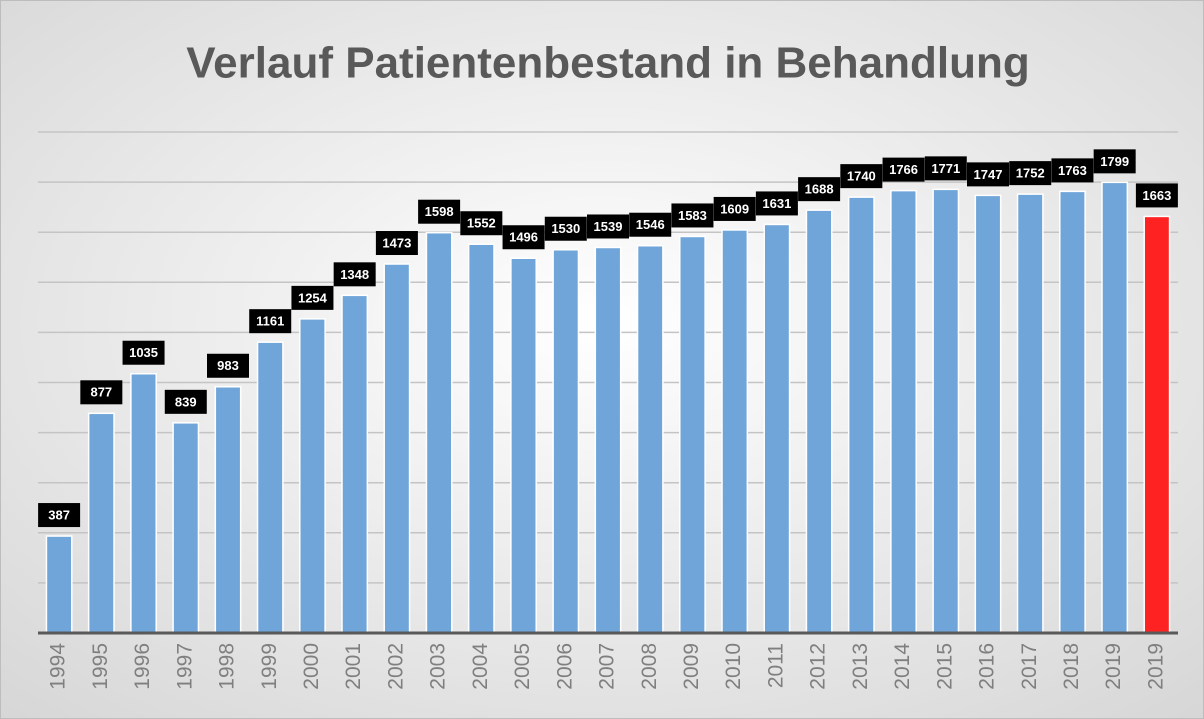  I want to click on x-tick-label: 2003, so click(438, 666).